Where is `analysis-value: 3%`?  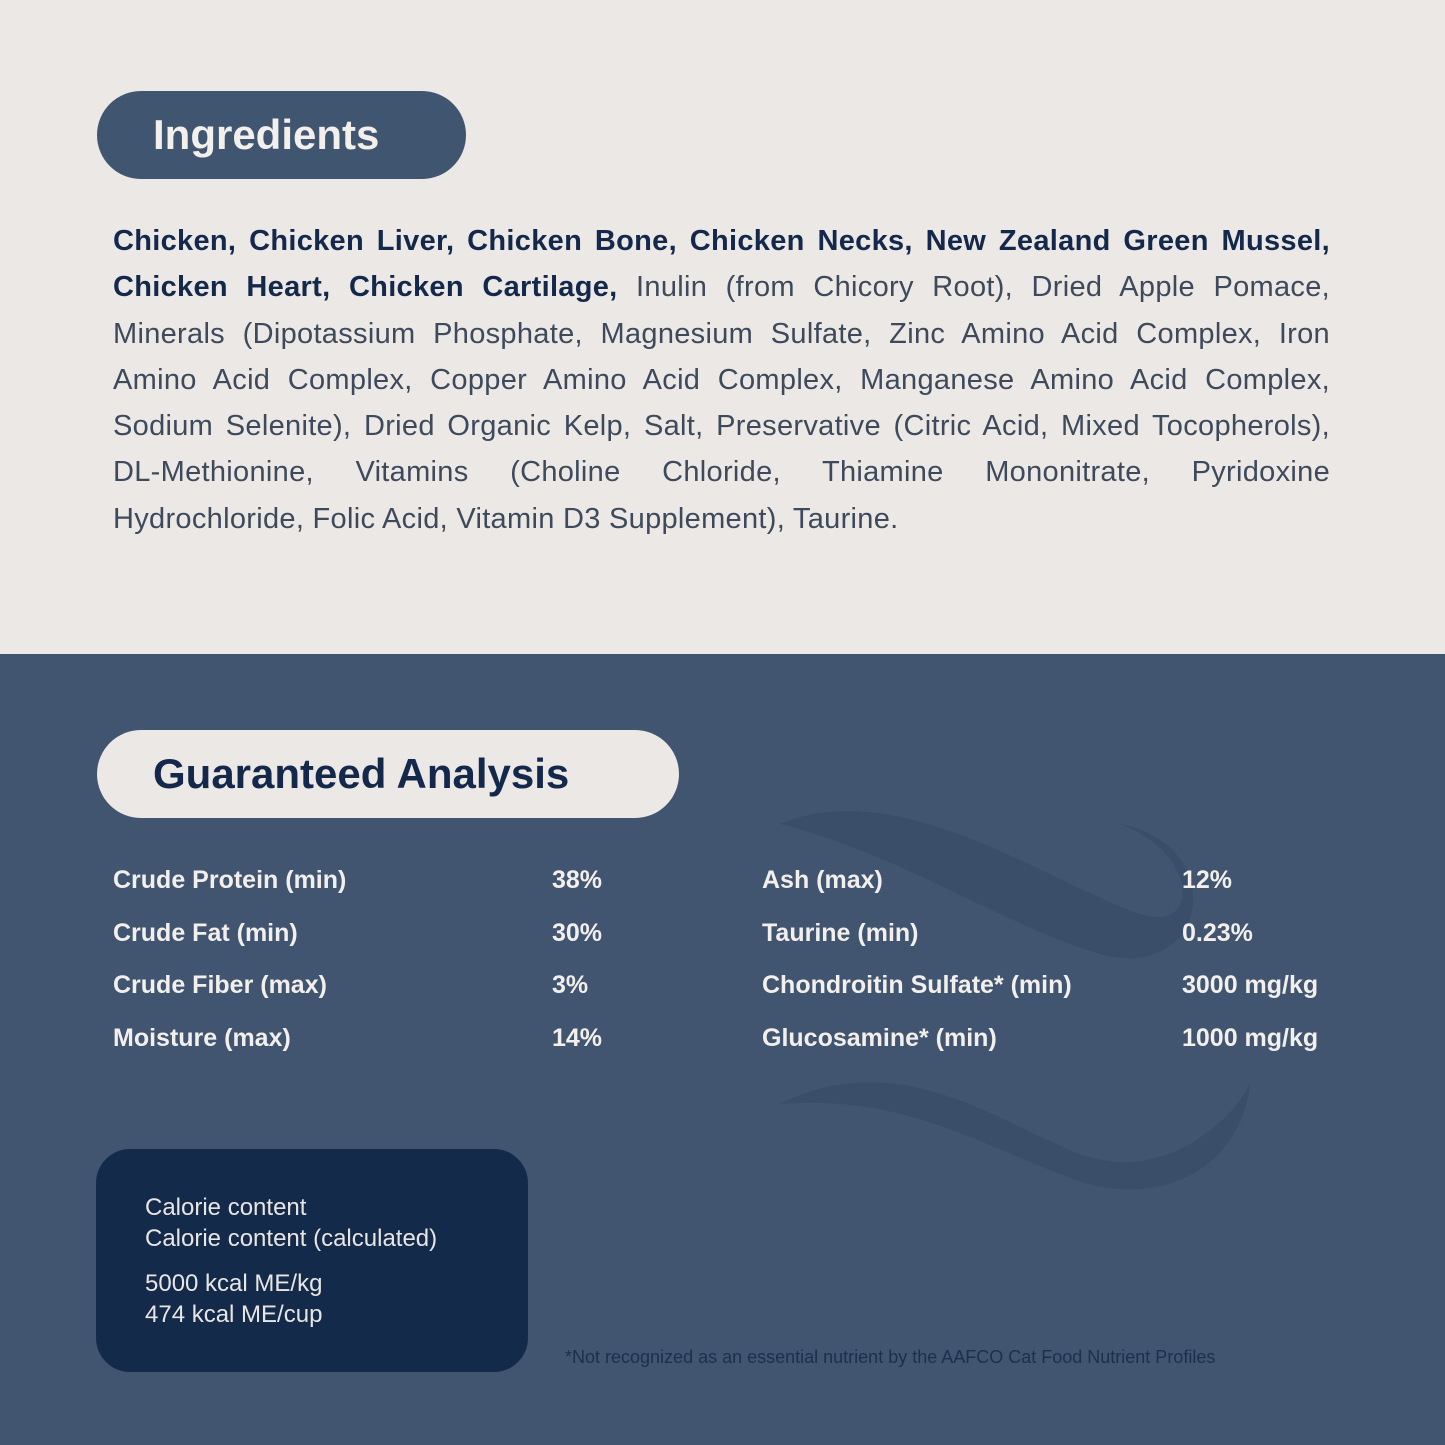
analysis-value: 3% is located at coordinates (570, 985).